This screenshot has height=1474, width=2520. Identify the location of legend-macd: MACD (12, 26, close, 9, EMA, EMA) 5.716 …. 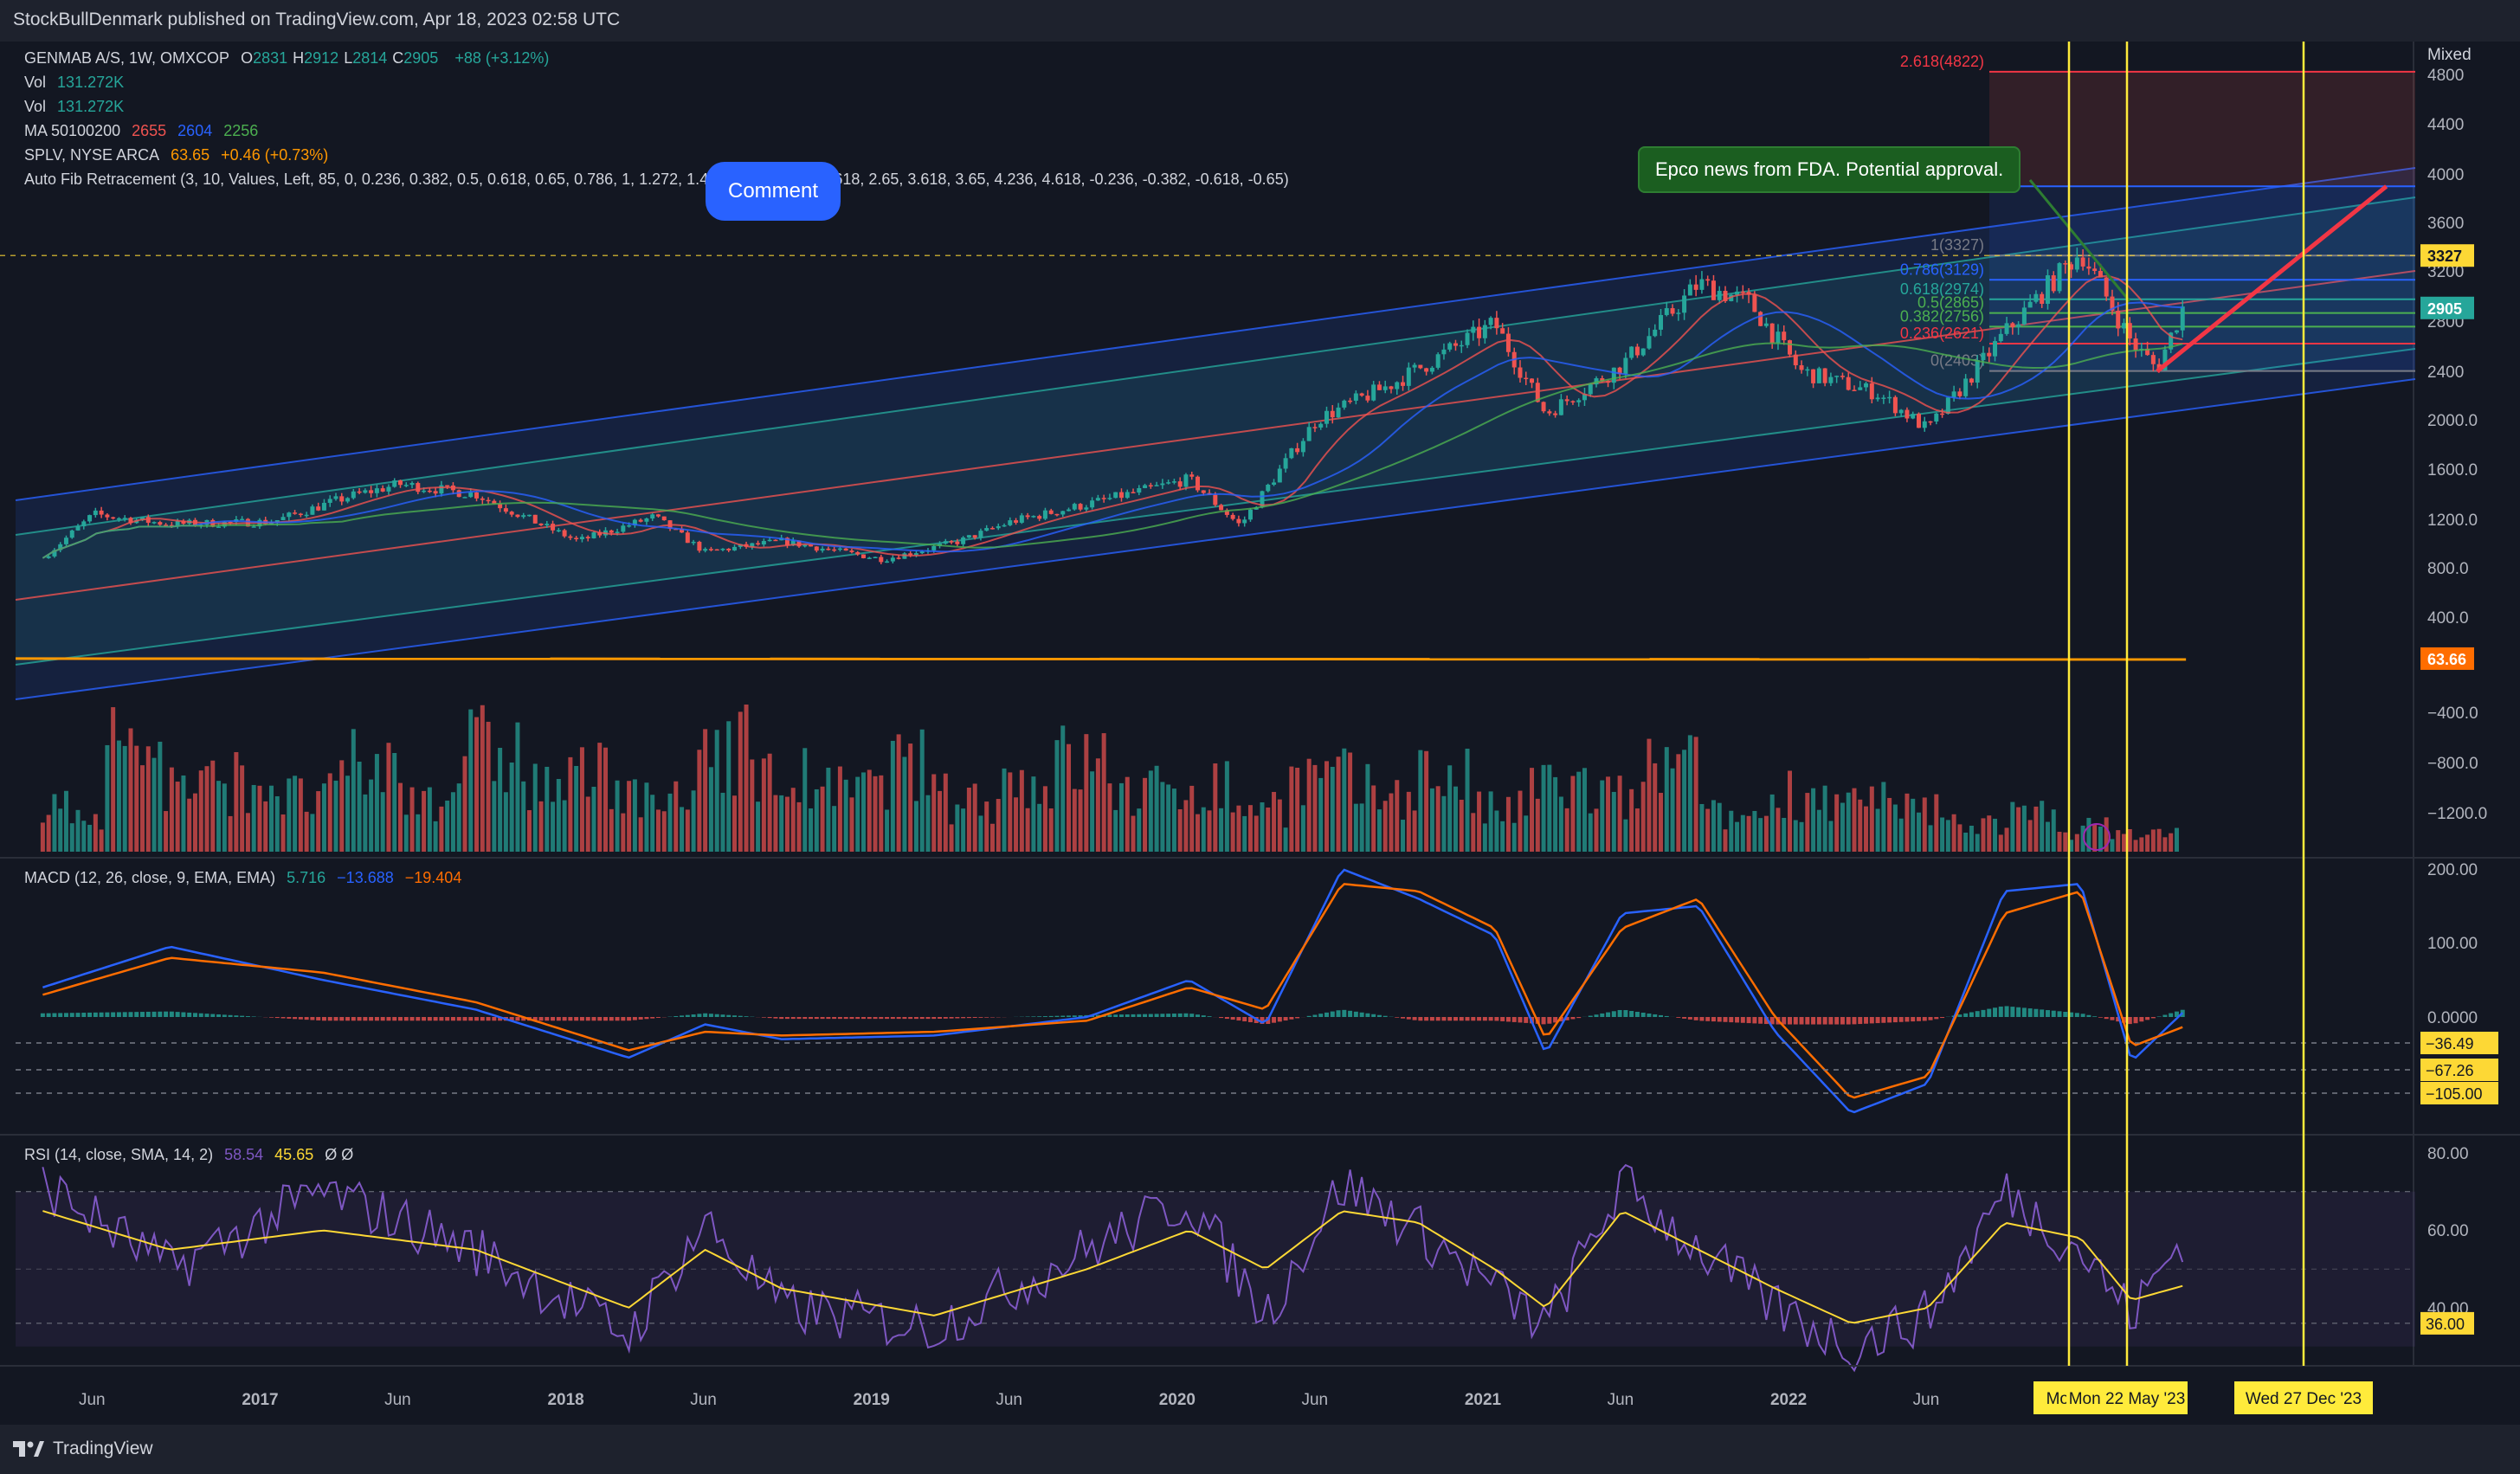
(246, 878).